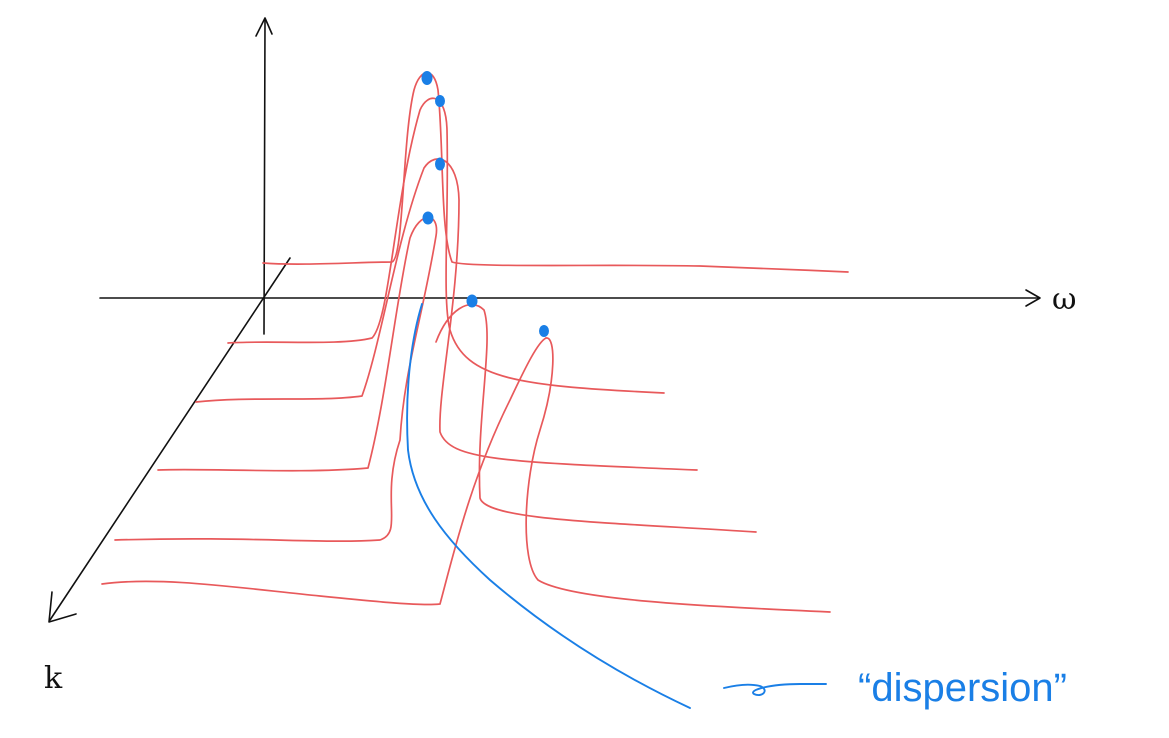 This screenshot has height=738, width=1169. What do you see at coordinates (485, 204) in the screenshot?
I see `peak-markers` at bounding box center [485, 204].